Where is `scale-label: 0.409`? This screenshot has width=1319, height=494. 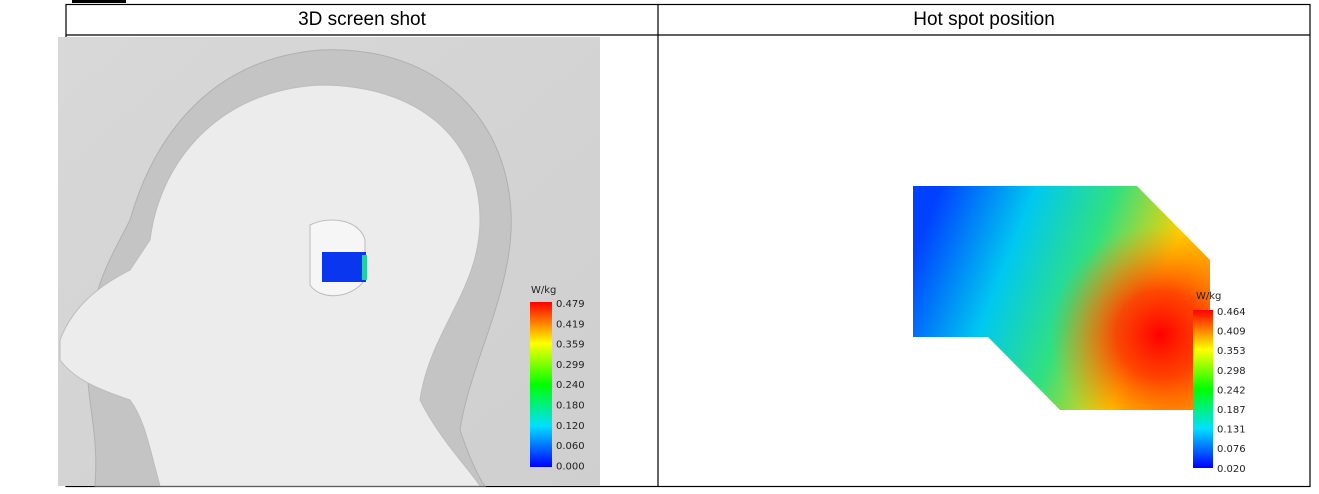
scale-label: 0.409 is located at coordinates (1231, 332).